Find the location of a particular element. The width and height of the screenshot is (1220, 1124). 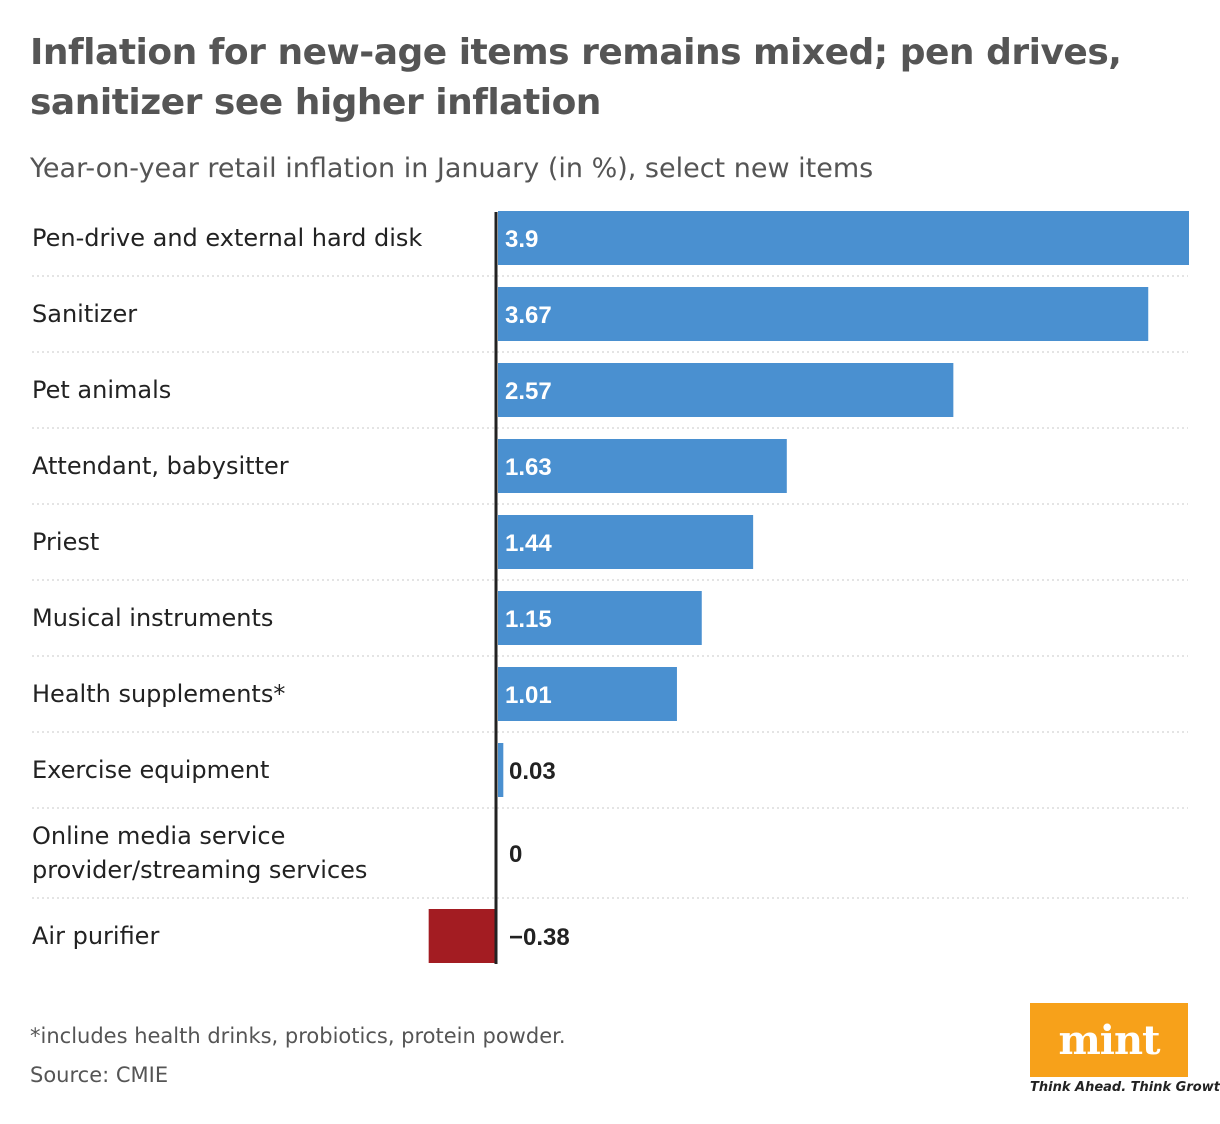

category-label: Attendant, babysitter is located at coordinates (160, 466).